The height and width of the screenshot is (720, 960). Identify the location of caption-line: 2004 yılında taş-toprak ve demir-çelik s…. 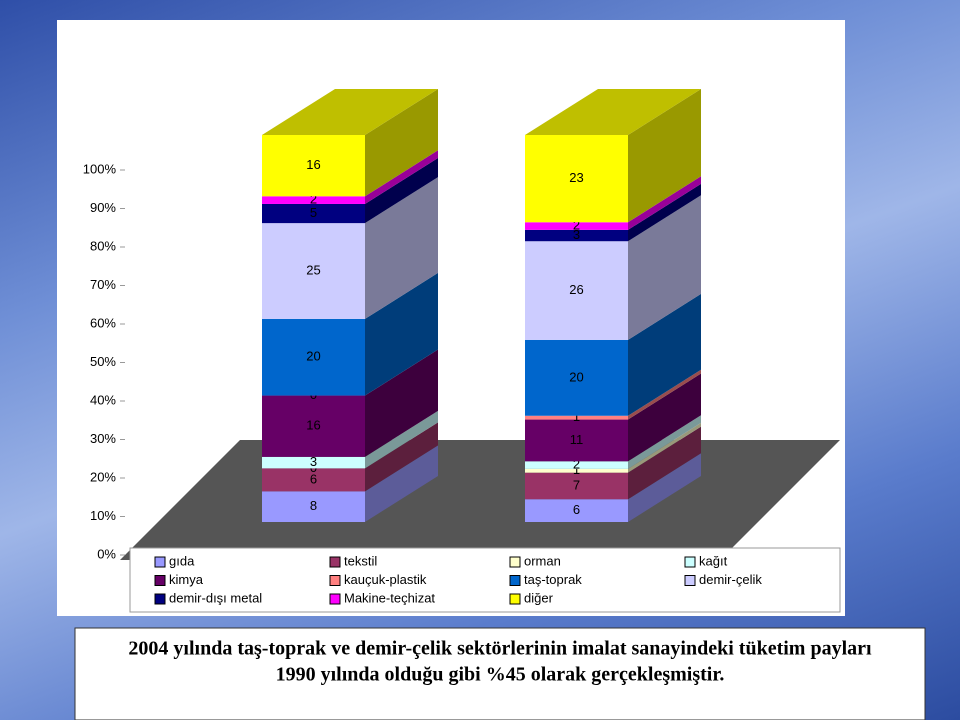
(500, 649).